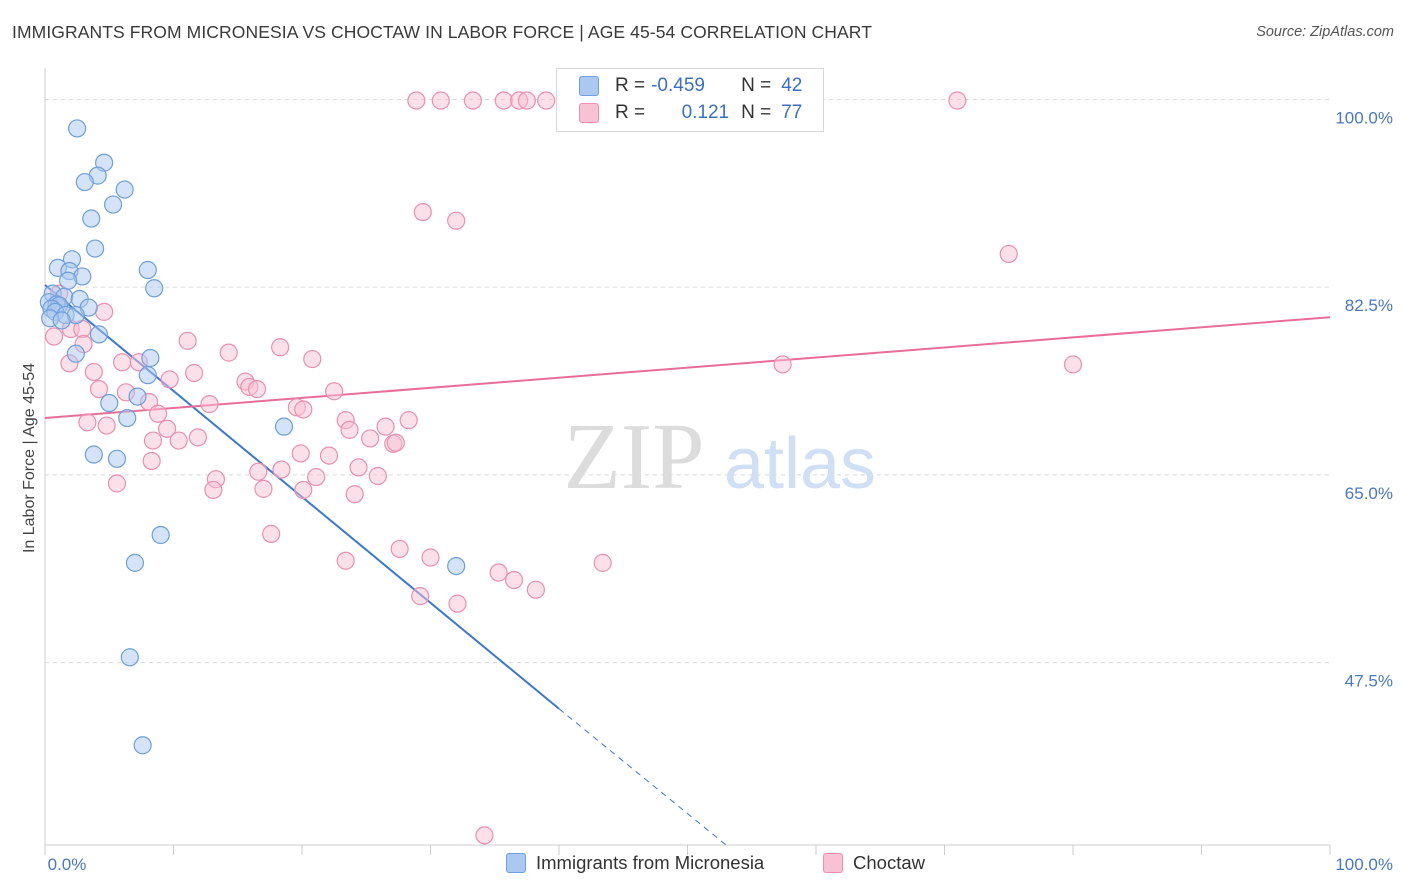 The image size is (1406, 892). I want to click on y-axis-label: In Labor Force | Age 45-54, so click(29, 458).